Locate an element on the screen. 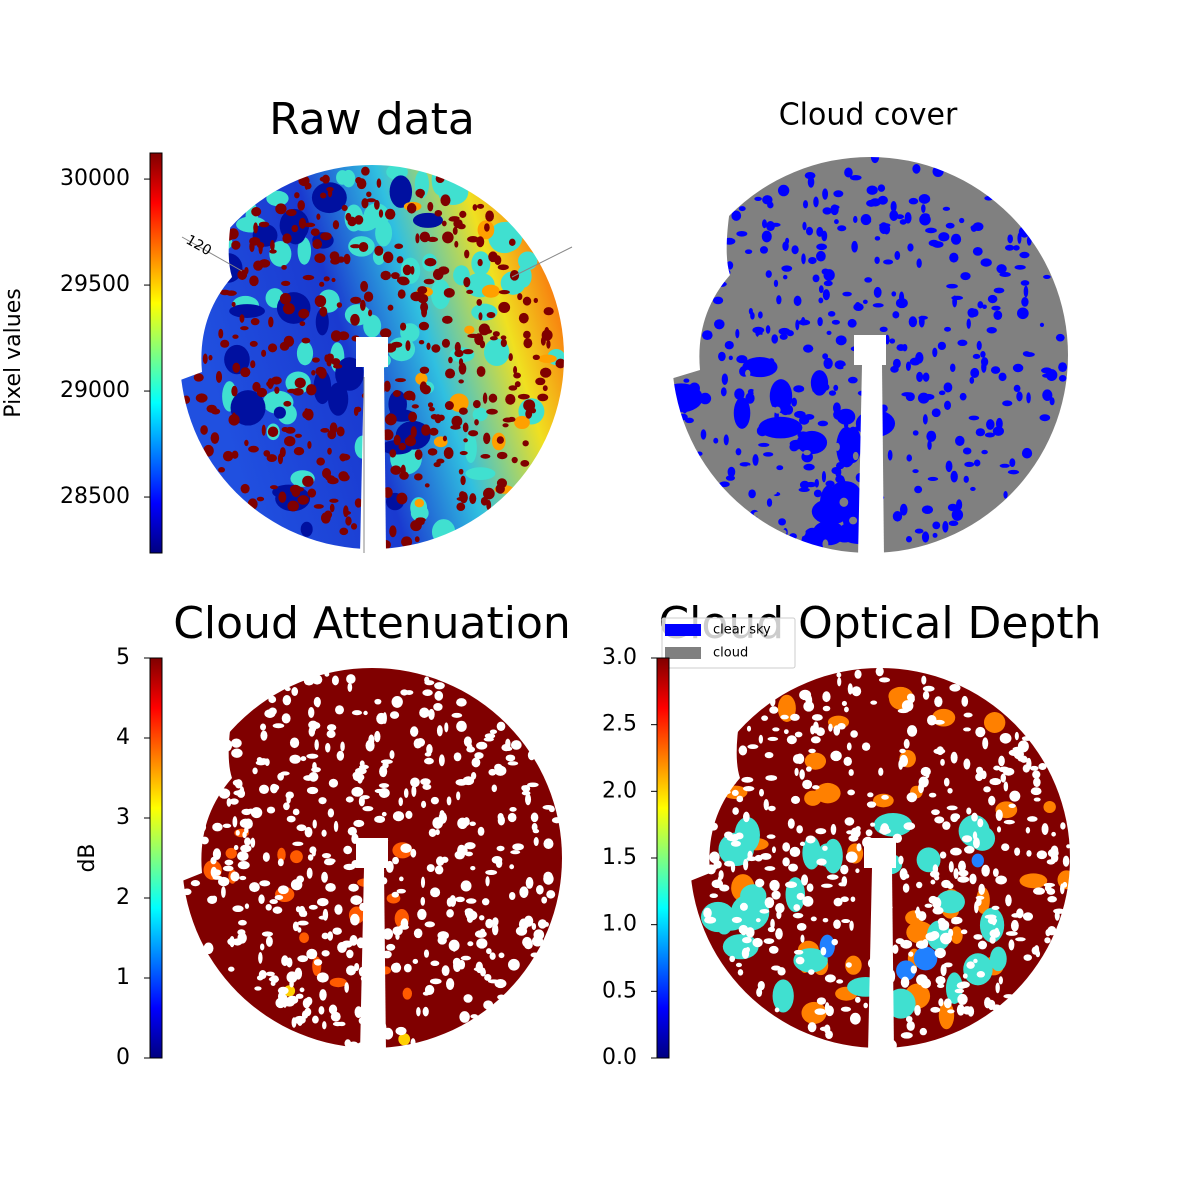 This screenshot has height=1200, width=1200. colorbar-tick-label: 1.0 is located at coordinates (619, 924).